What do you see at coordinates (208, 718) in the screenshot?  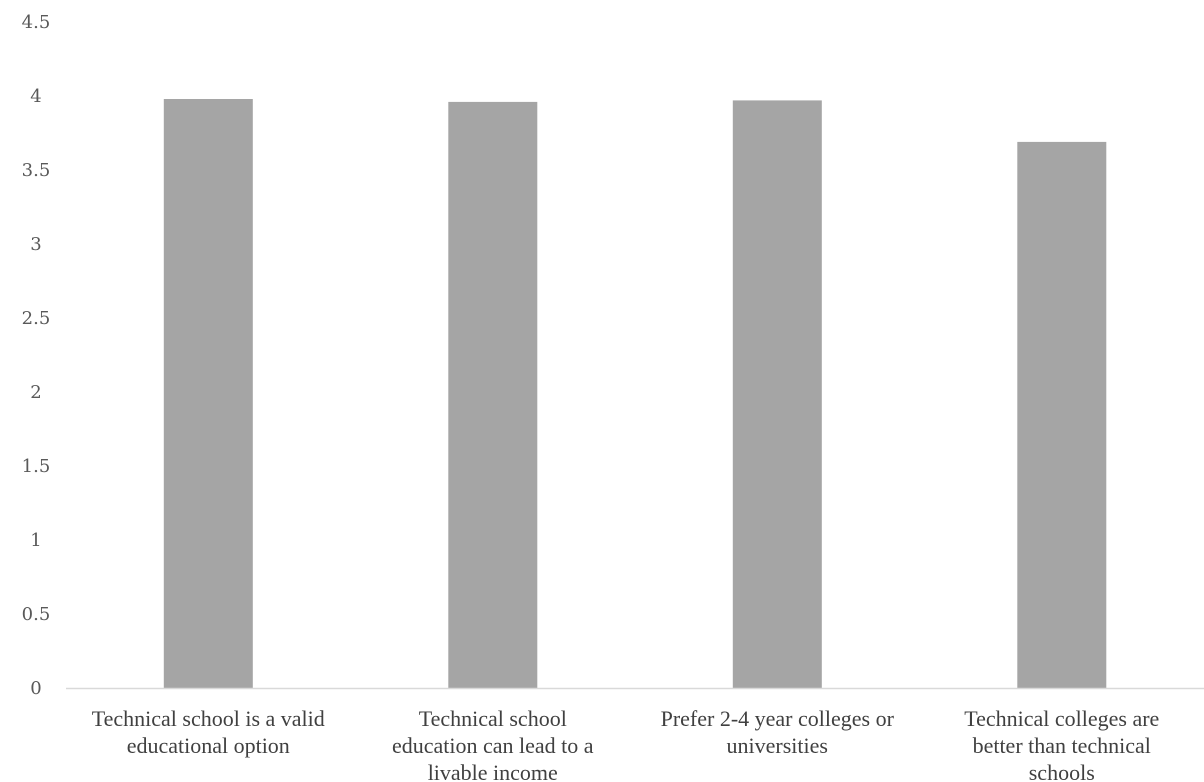 I see `x-category-label-line: Technical school is a valid` at bounding box center [208, 718].